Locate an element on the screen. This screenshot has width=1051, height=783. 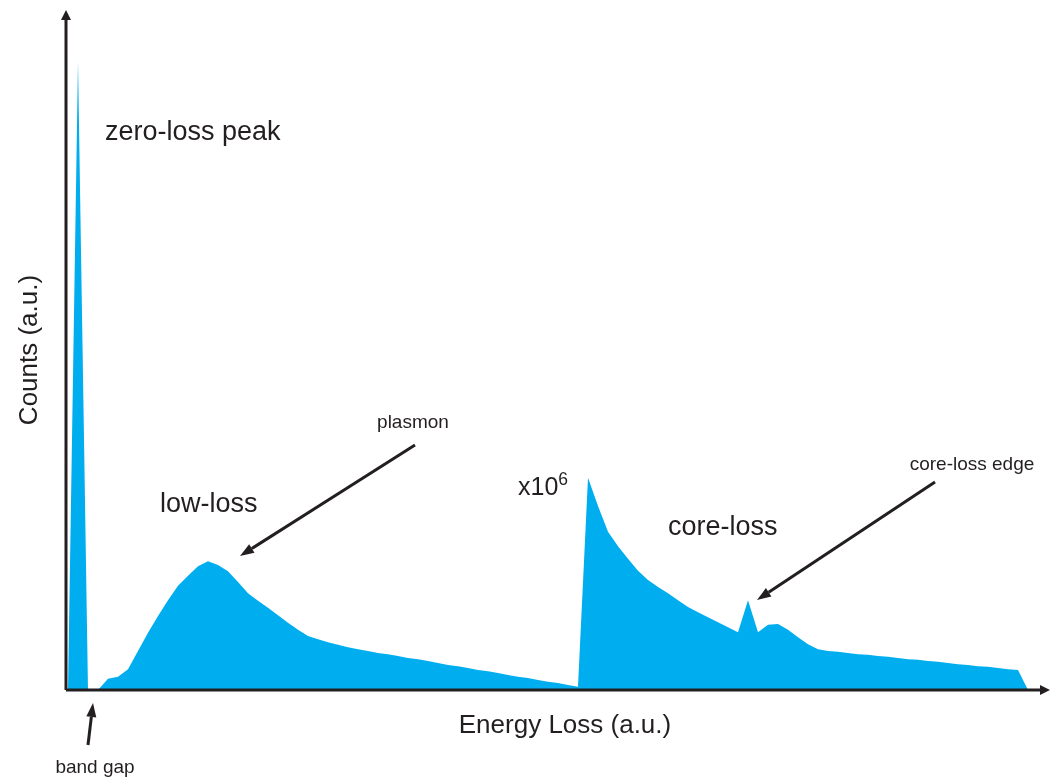
y-axis-title: Counts (a.u.) is located at coordinates (28, 350).